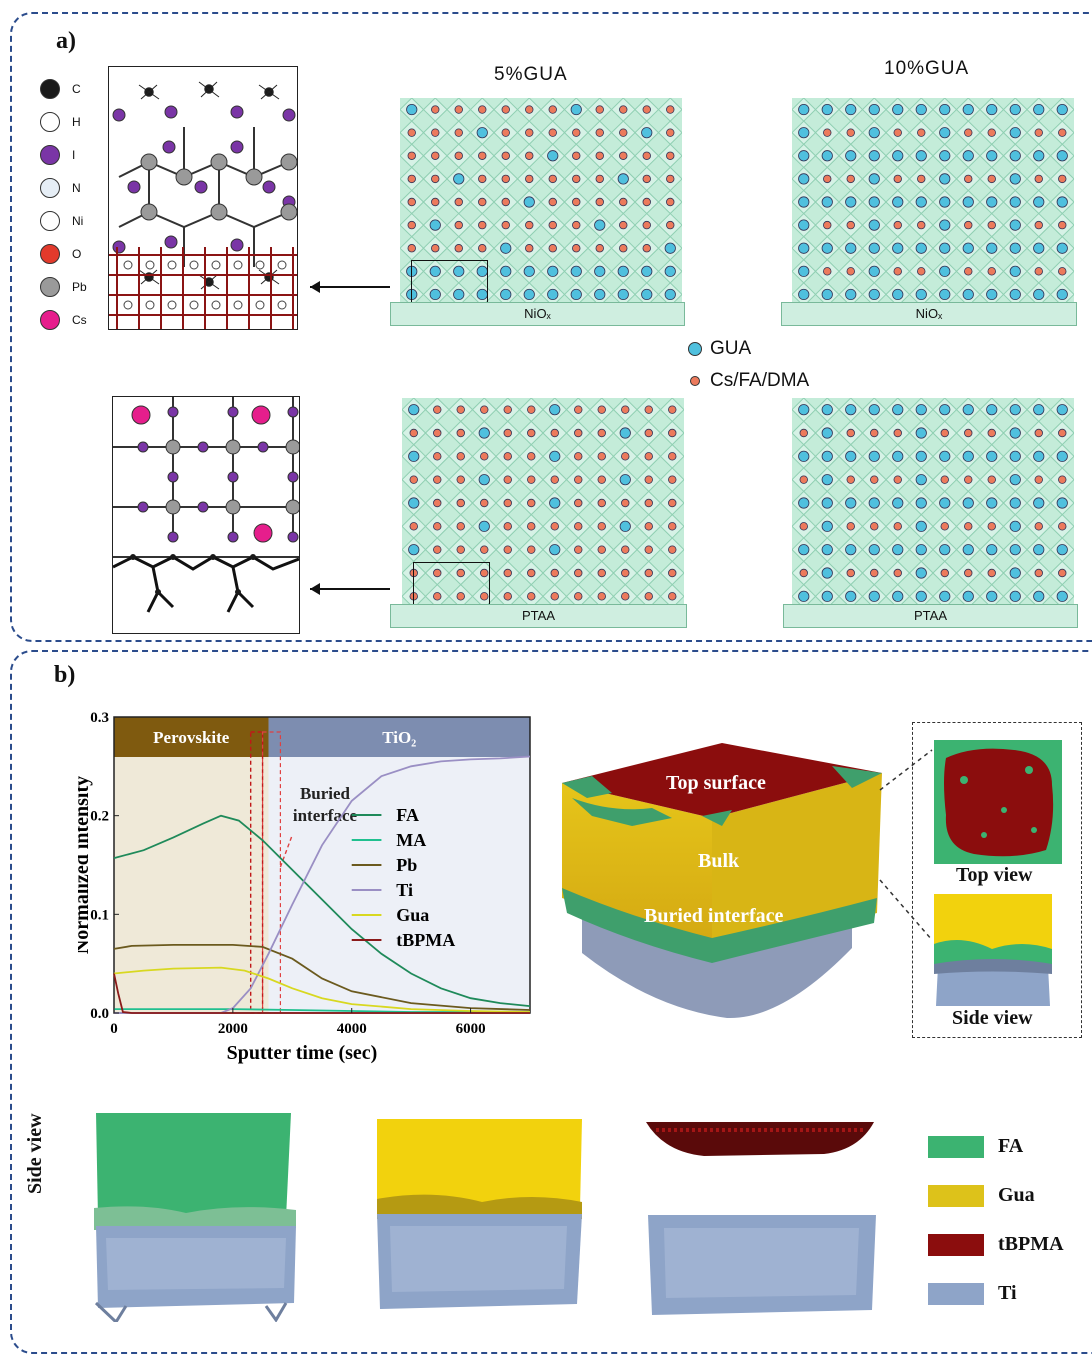 The image size is (1092, 1354). I want to click on species-legend-item: FA, so click(996, 1146).